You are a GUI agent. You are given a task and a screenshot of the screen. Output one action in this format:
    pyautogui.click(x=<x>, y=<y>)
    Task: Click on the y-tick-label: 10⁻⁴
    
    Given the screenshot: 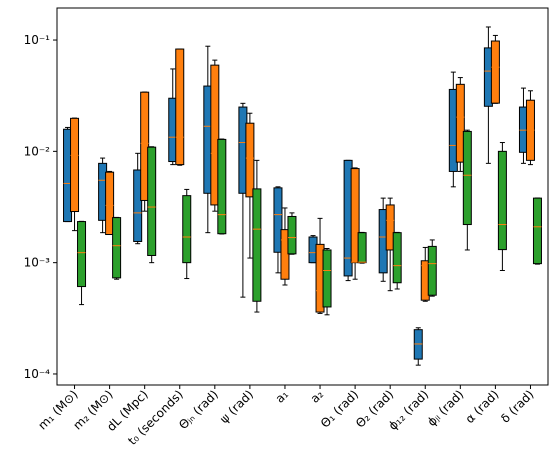 What is the action you would take?
    pyautogui.click(x=37, y=374)
    